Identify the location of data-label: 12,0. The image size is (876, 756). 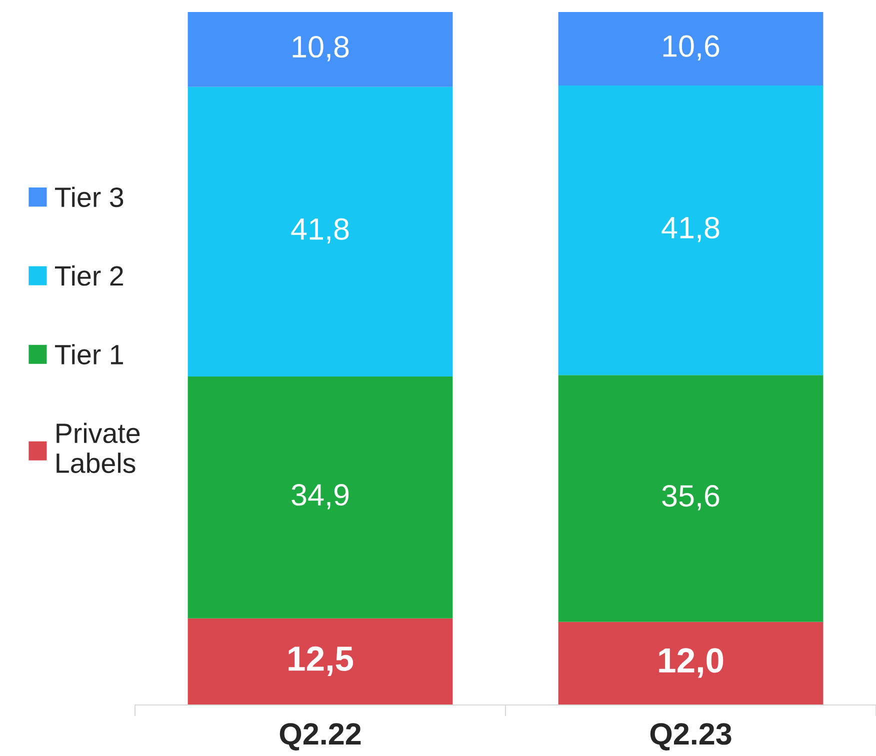
(691, 663).